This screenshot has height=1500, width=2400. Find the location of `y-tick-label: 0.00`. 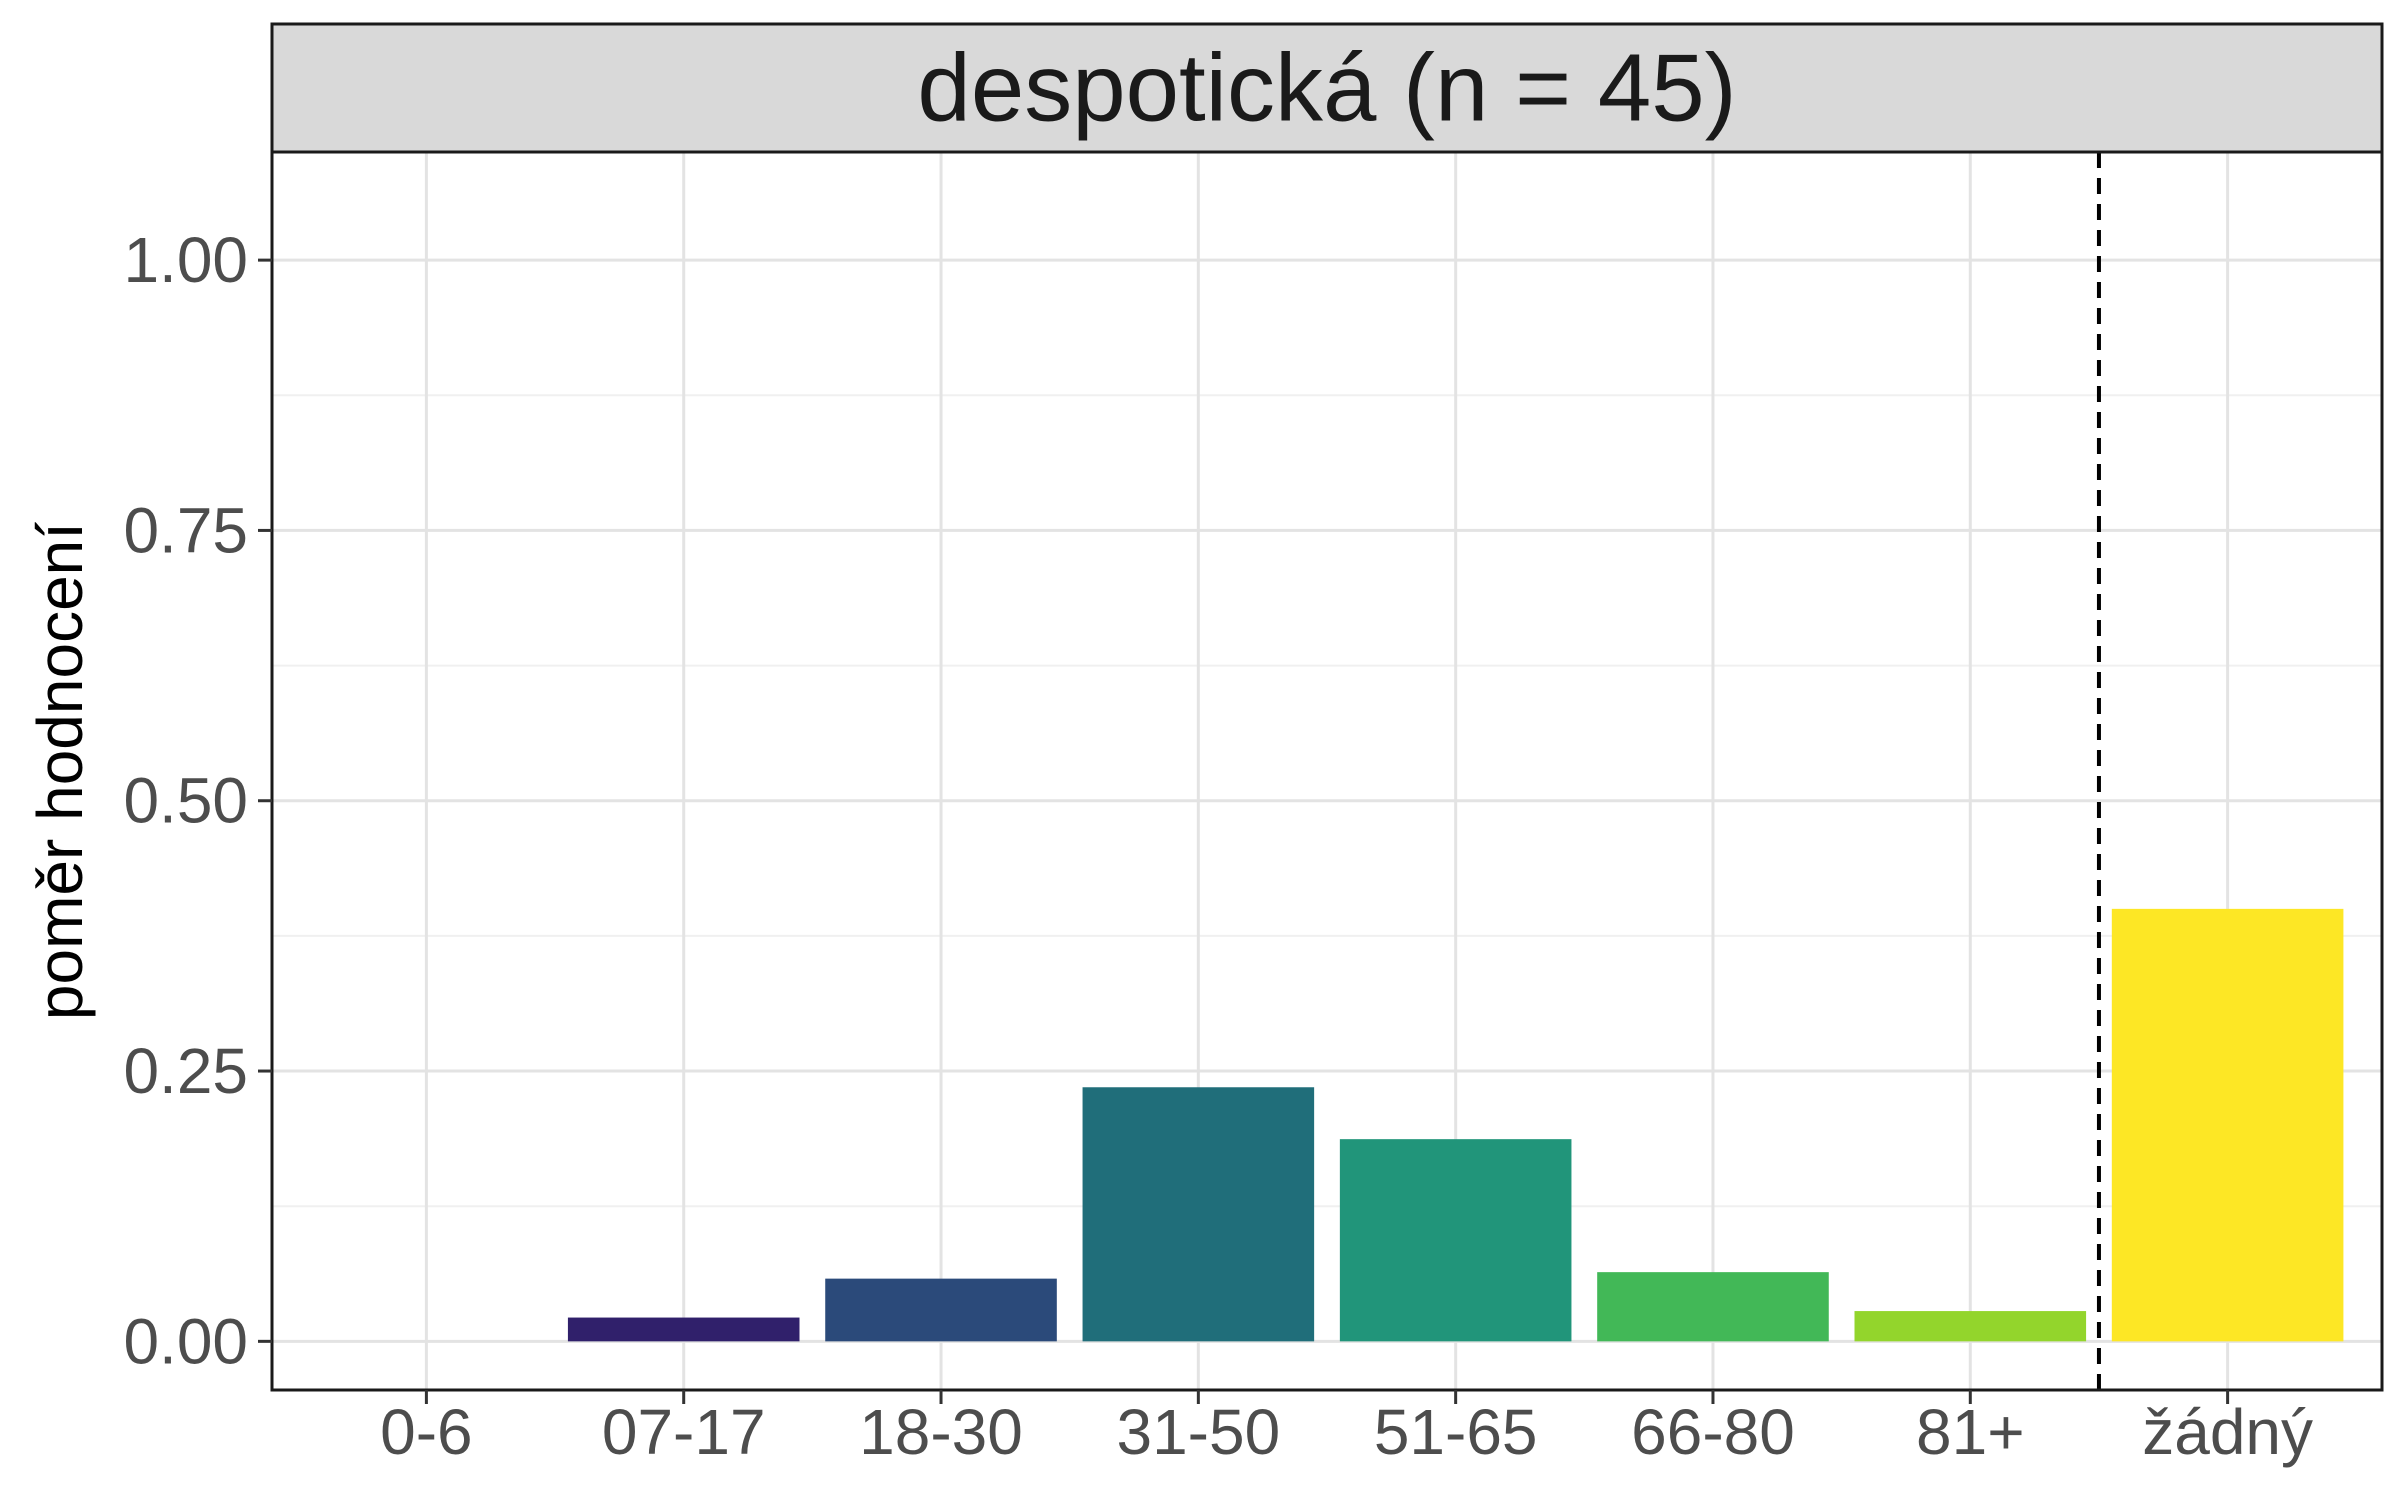

y-tick-label: 0.00 is located at coordinates (185, 1341).